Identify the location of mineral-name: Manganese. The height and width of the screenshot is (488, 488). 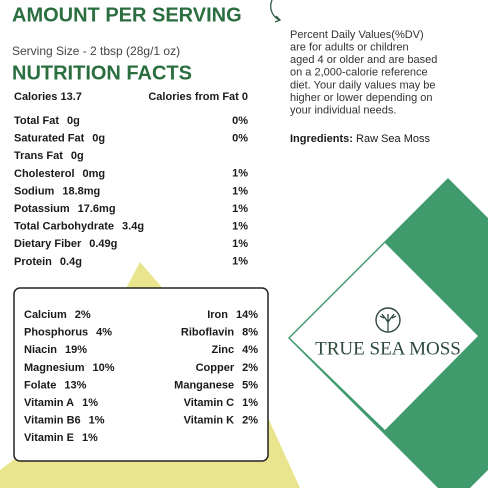
(204, 385).